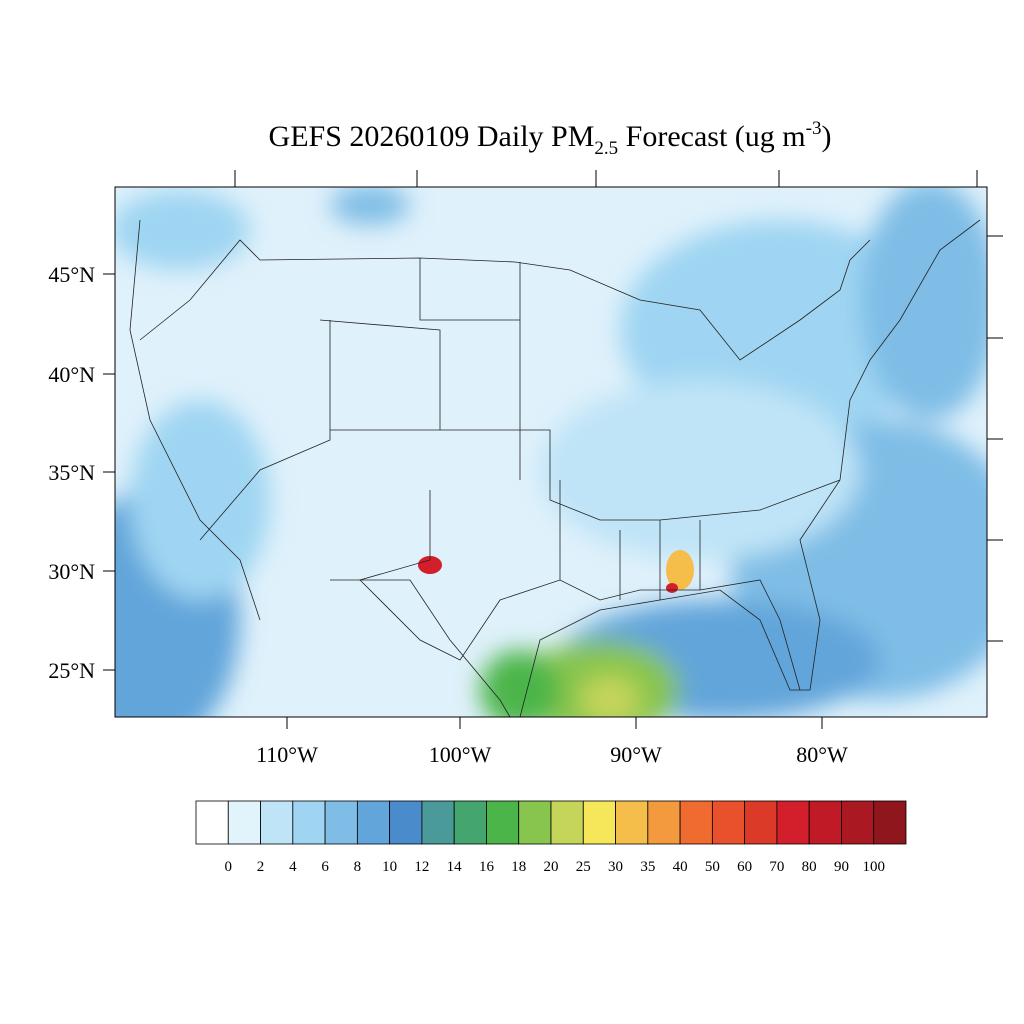  Describe the element at coordinates (680, 867) in the screenshot. I see `colorbar-label: 40` at that location.